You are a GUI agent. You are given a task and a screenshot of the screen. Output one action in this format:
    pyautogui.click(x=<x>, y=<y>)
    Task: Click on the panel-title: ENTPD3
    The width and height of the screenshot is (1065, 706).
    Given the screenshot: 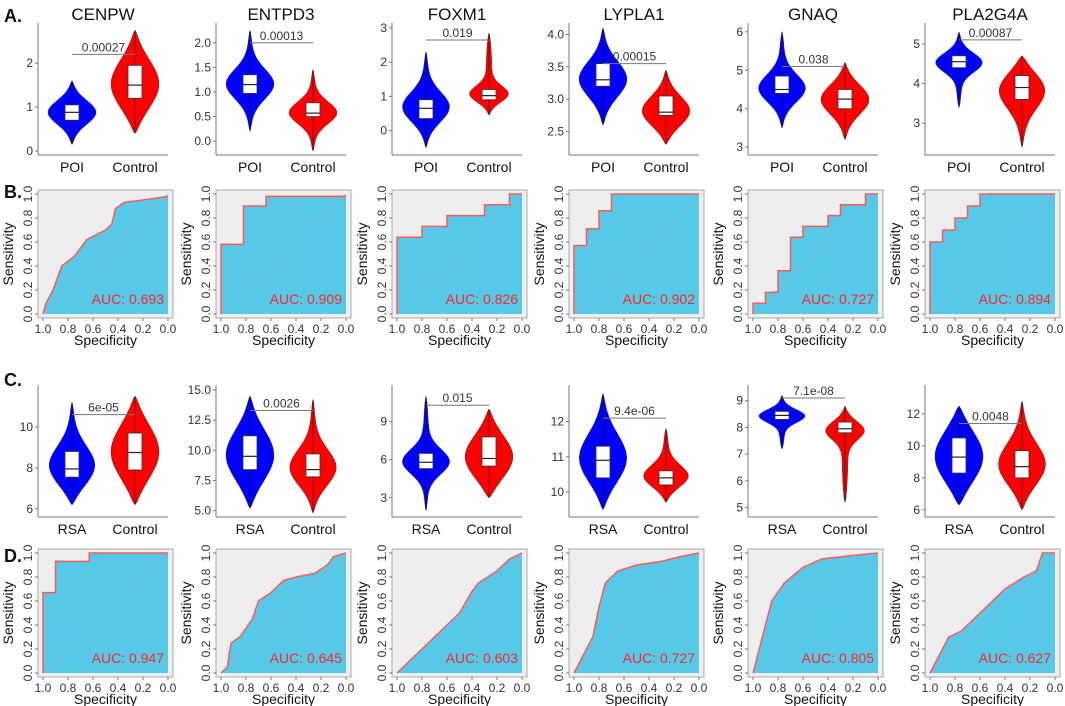 What is the action you would take?
    pyautogui.click(x=280, y=14)
    